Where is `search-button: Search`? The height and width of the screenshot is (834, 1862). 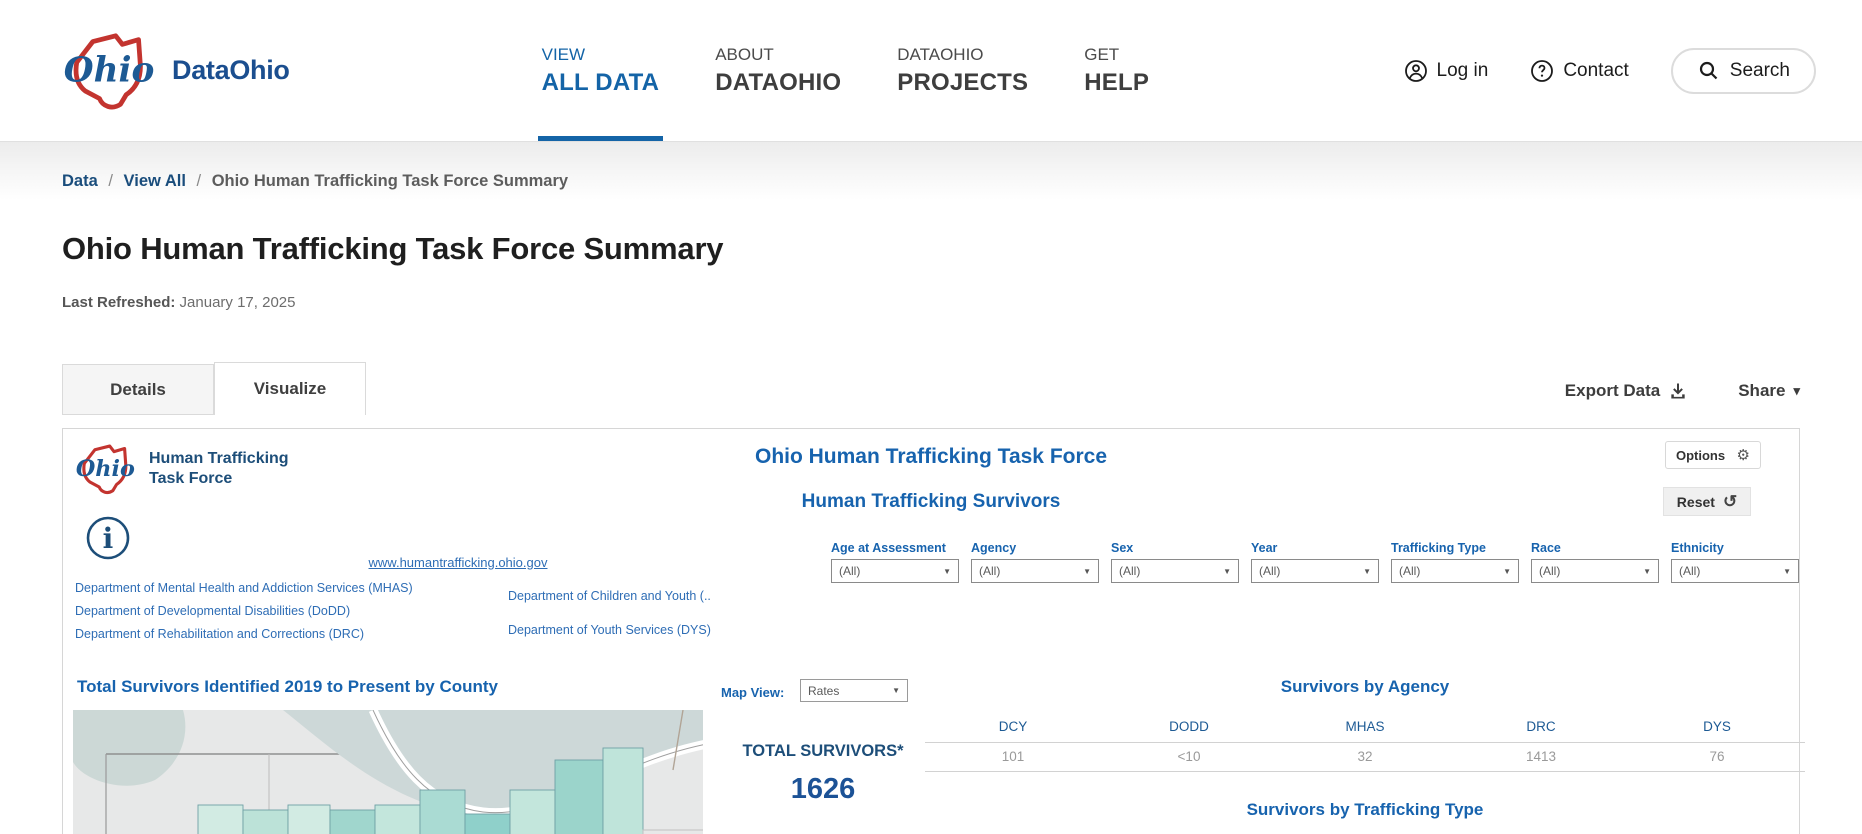 search-button: Search is located at coordinates (1743, 70).